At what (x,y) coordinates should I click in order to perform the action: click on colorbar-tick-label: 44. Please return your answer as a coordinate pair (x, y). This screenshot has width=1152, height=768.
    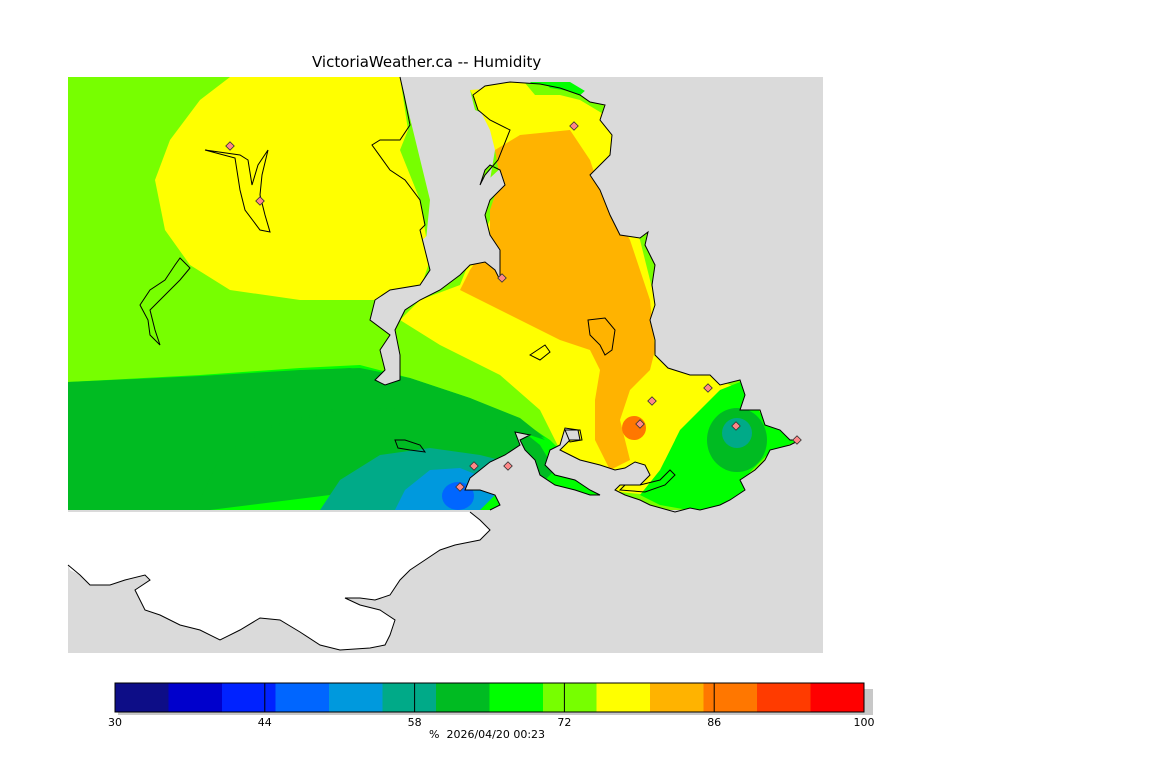
    Looking at the image, I should click on (264, 722).